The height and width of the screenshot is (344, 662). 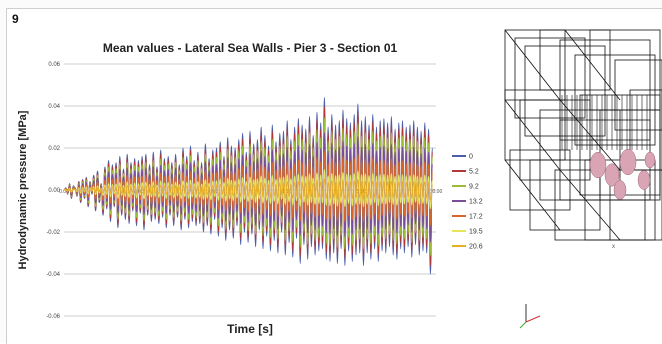 I want to click on y-tick-label: 0.00, so click(x=54, y=191).